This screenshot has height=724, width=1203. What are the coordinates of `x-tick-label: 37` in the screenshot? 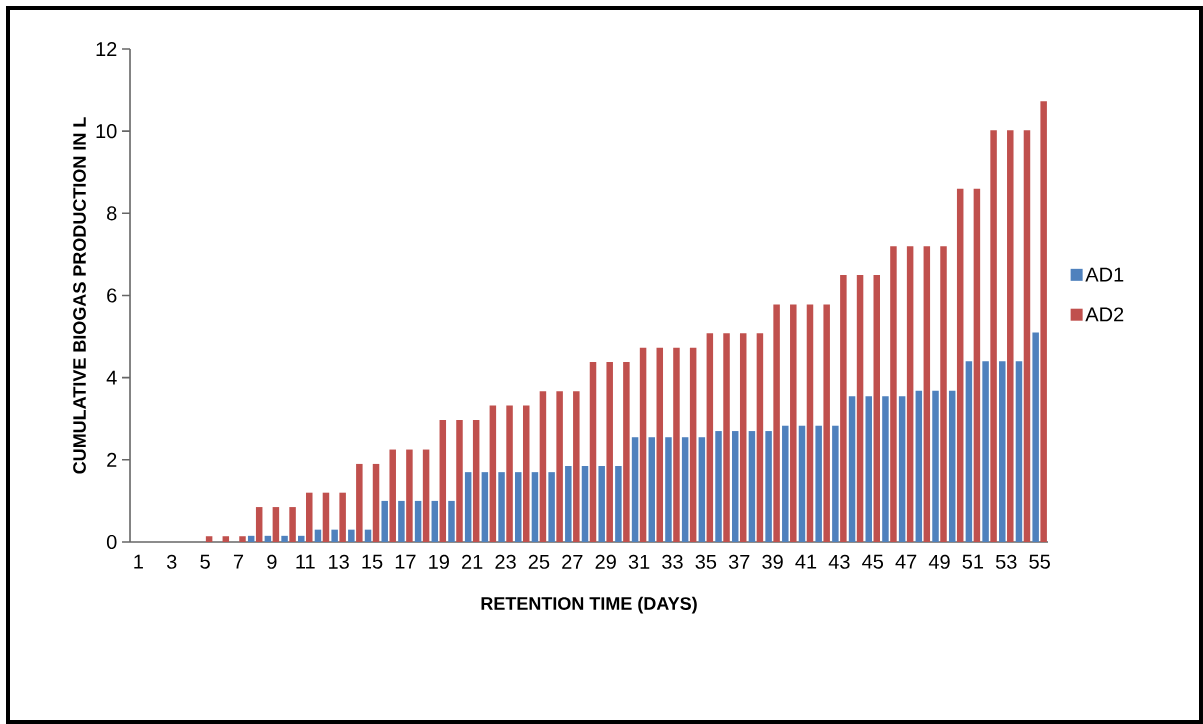 It's located at (739, 561).